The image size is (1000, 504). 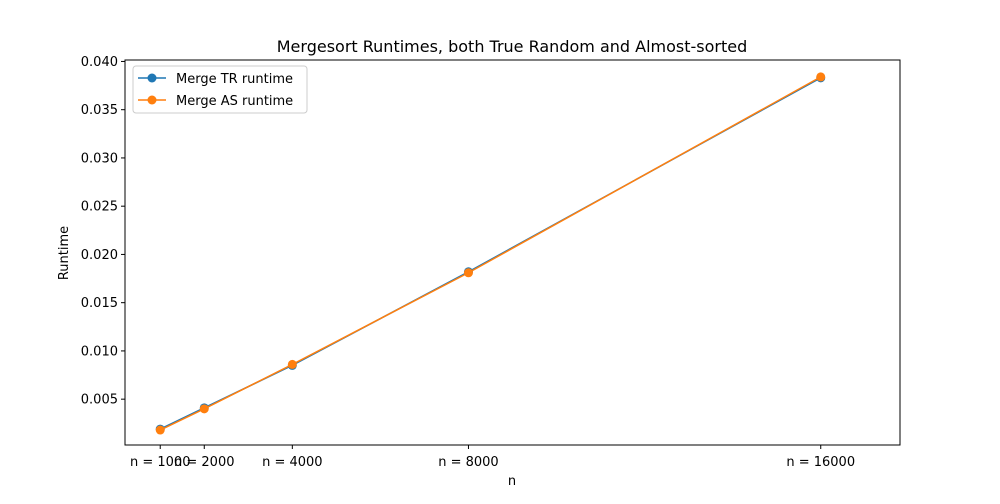 What do you see at coordinates (820, 462) in the screenshot?
I see `x-tick-label: n = 16000` at bounding box center [820, 462].